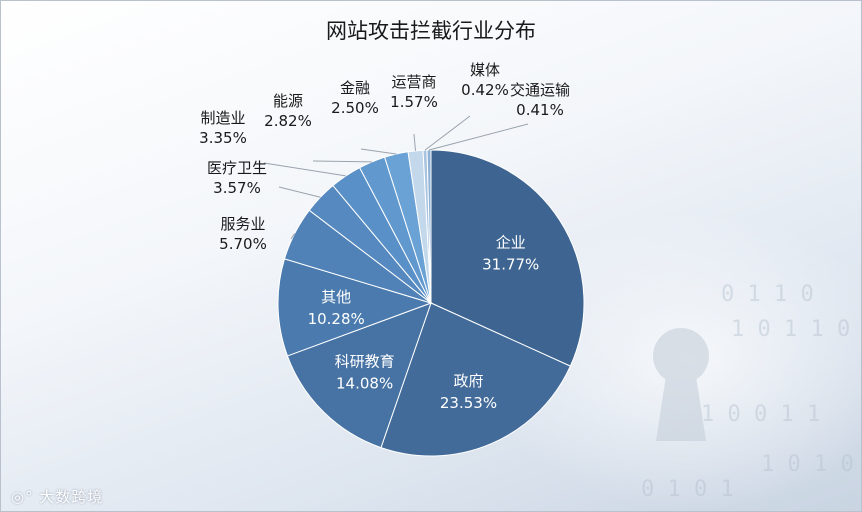 This screenshot has height=512, width=862. What do you see at coordinates (511, 243) in the screenshot?
I see `slice-label-name: 企业` at bounding box center [511, 243].